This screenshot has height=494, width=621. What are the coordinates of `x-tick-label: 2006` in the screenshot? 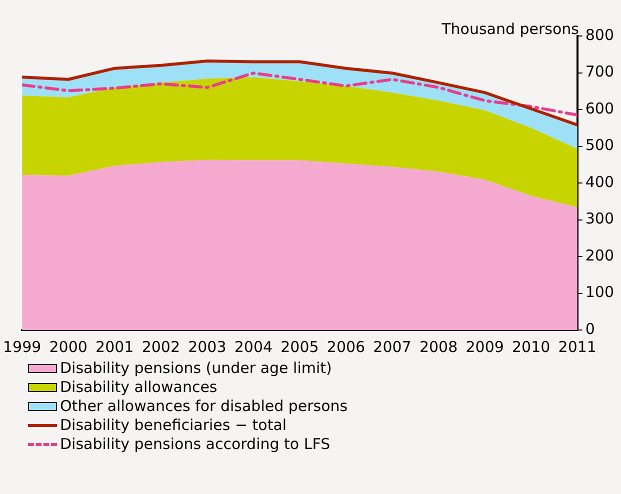 It's located at (346, 347).